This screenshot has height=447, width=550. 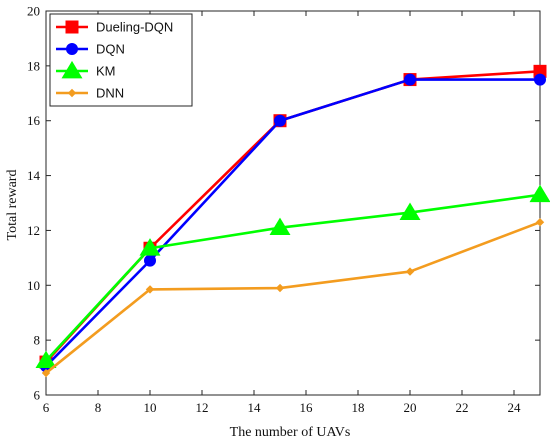 I want to click on y-tick-label: 10, so click(x=33, y=285).